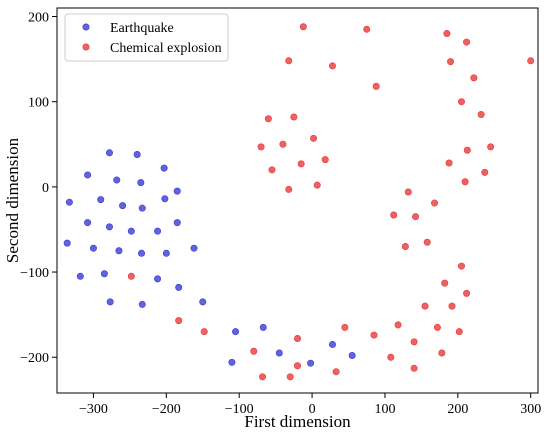 This screenshot has width=550, height=434. Describe the element at coordinates (93, 409) in the screenshot. I see `x-tick-label: −300` at that location.